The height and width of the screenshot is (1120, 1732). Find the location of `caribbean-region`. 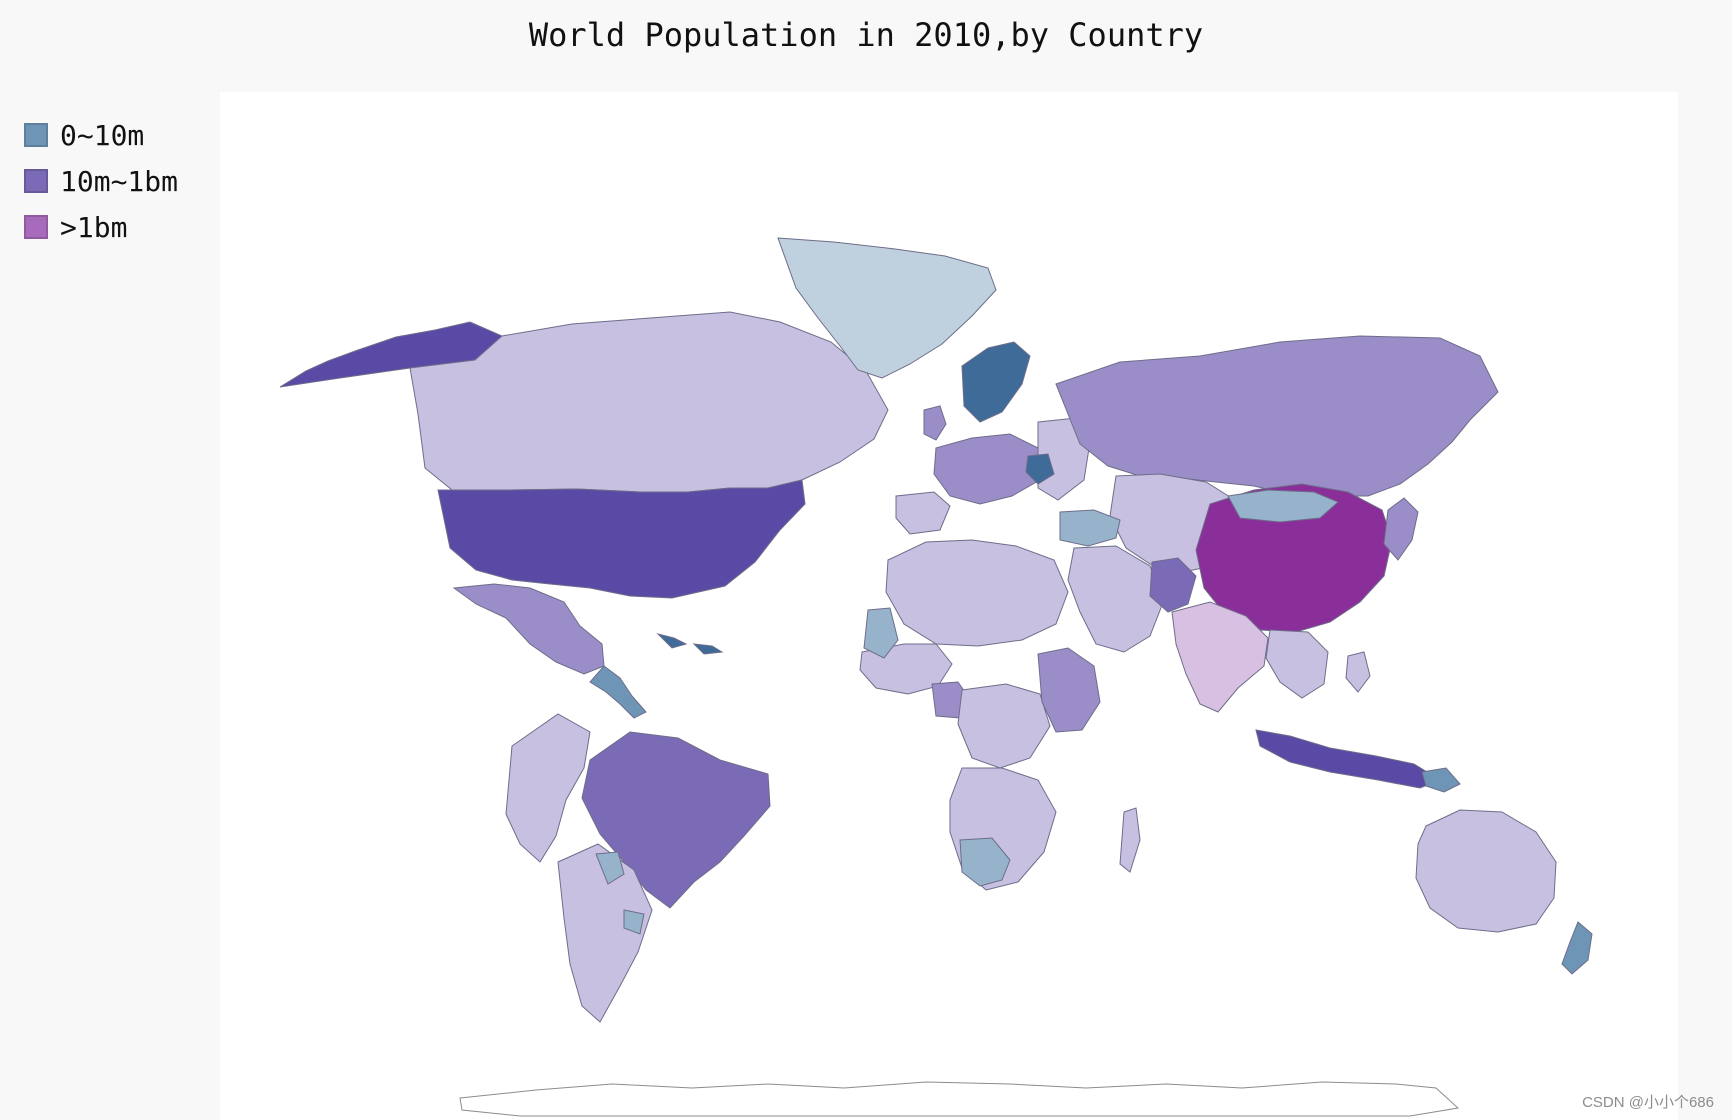

caribbean-region is located at coordinates (690, 644).